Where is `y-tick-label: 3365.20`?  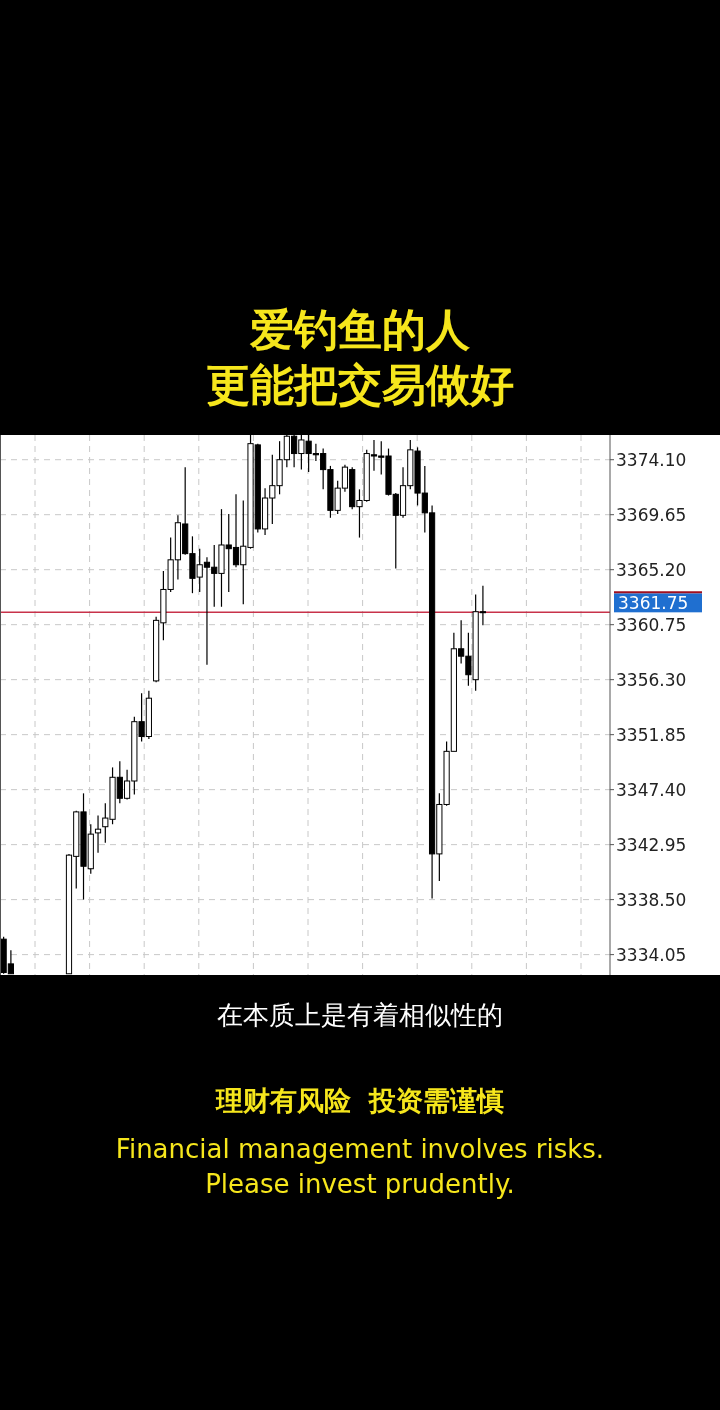
y-tick-label: 3365.20 is located at coordinates (651, 569).